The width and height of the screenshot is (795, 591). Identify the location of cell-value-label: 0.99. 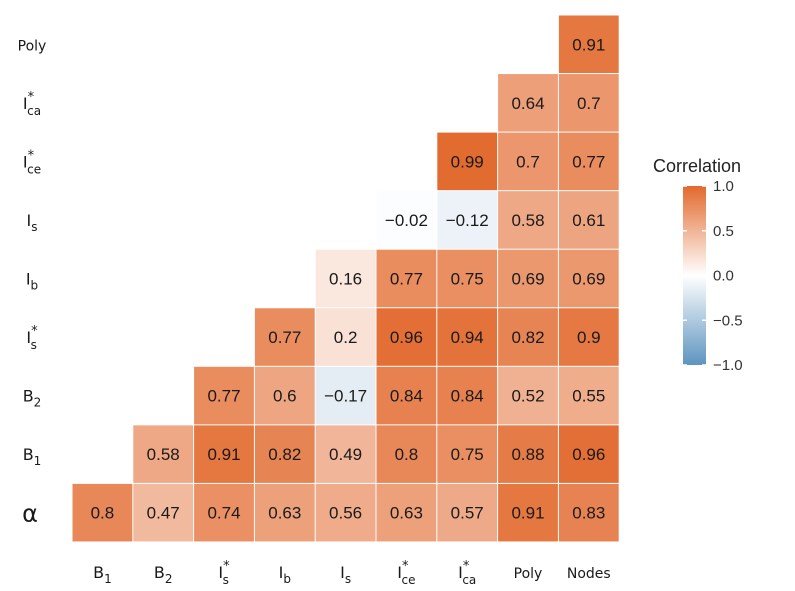
(467, 161).